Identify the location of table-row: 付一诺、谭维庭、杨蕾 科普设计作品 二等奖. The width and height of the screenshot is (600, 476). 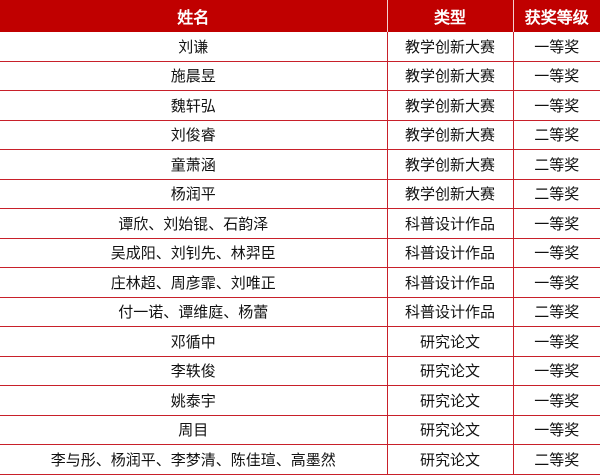
(300, 312).